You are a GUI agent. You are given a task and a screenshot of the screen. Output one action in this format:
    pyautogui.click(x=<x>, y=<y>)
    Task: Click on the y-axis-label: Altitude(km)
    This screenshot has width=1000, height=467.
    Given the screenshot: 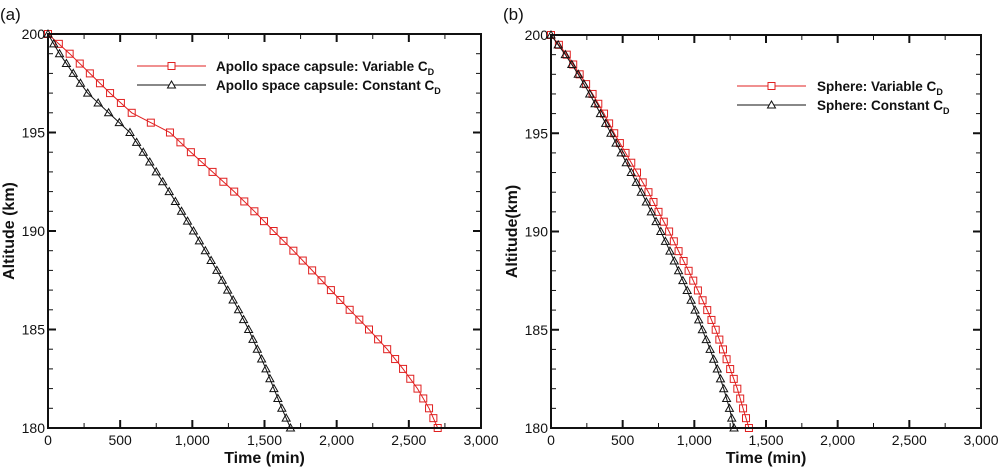 What is the action you would take?
    pyautogui.click(x=512, y=231)
    